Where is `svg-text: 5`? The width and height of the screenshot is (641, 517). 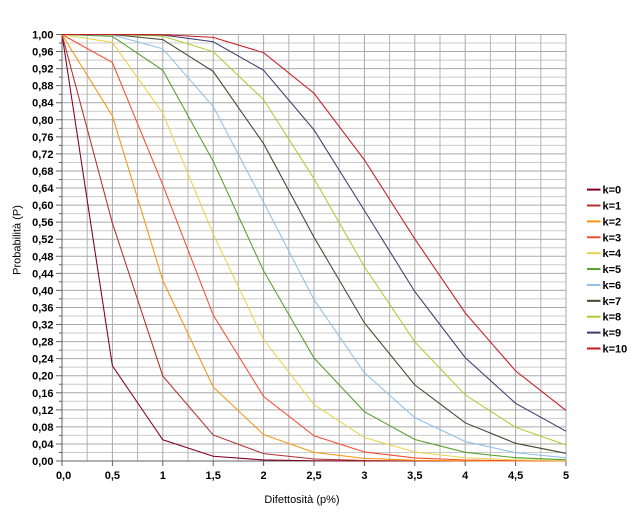
svg-text: 5 is located at coordinates (566, 476).